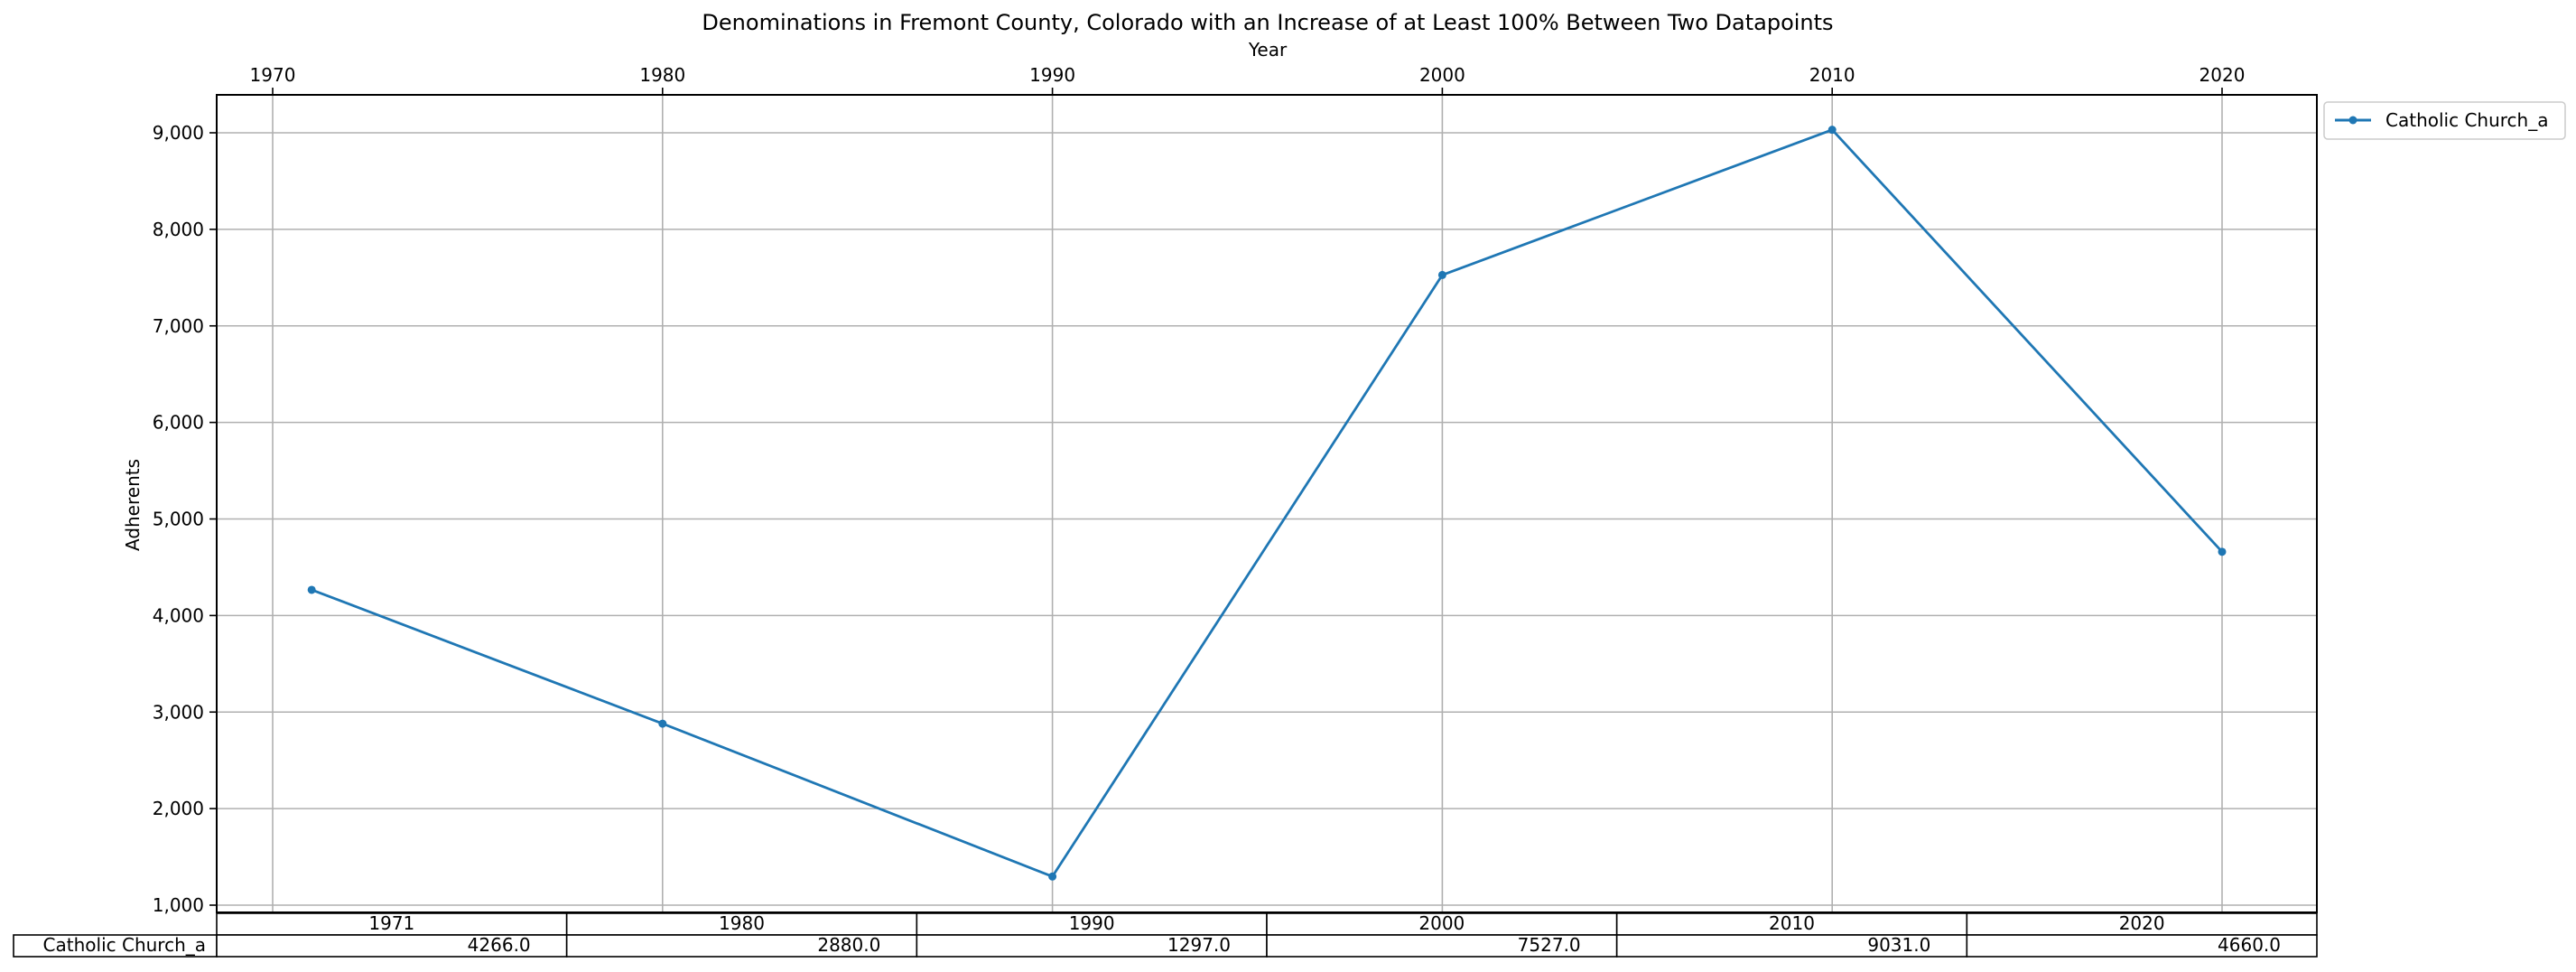 The width and height of the screenshot is (2576, 972). What do you see at coordinates (1199, 945) in the screenshot?
I see `table-cell-value: 1297.0` at bounding box center [1199, 945].